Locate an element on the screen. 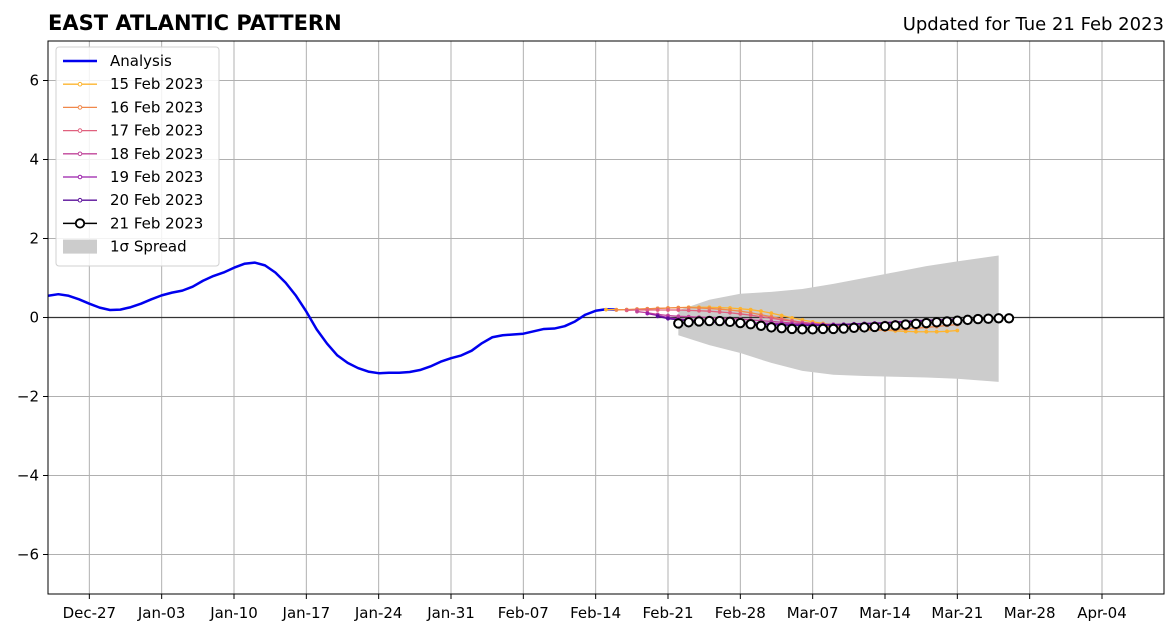 The width and height of the screenshot is (1176, 633). legend-label-spread: 1σ Spread is located at coordinates (148, 247).